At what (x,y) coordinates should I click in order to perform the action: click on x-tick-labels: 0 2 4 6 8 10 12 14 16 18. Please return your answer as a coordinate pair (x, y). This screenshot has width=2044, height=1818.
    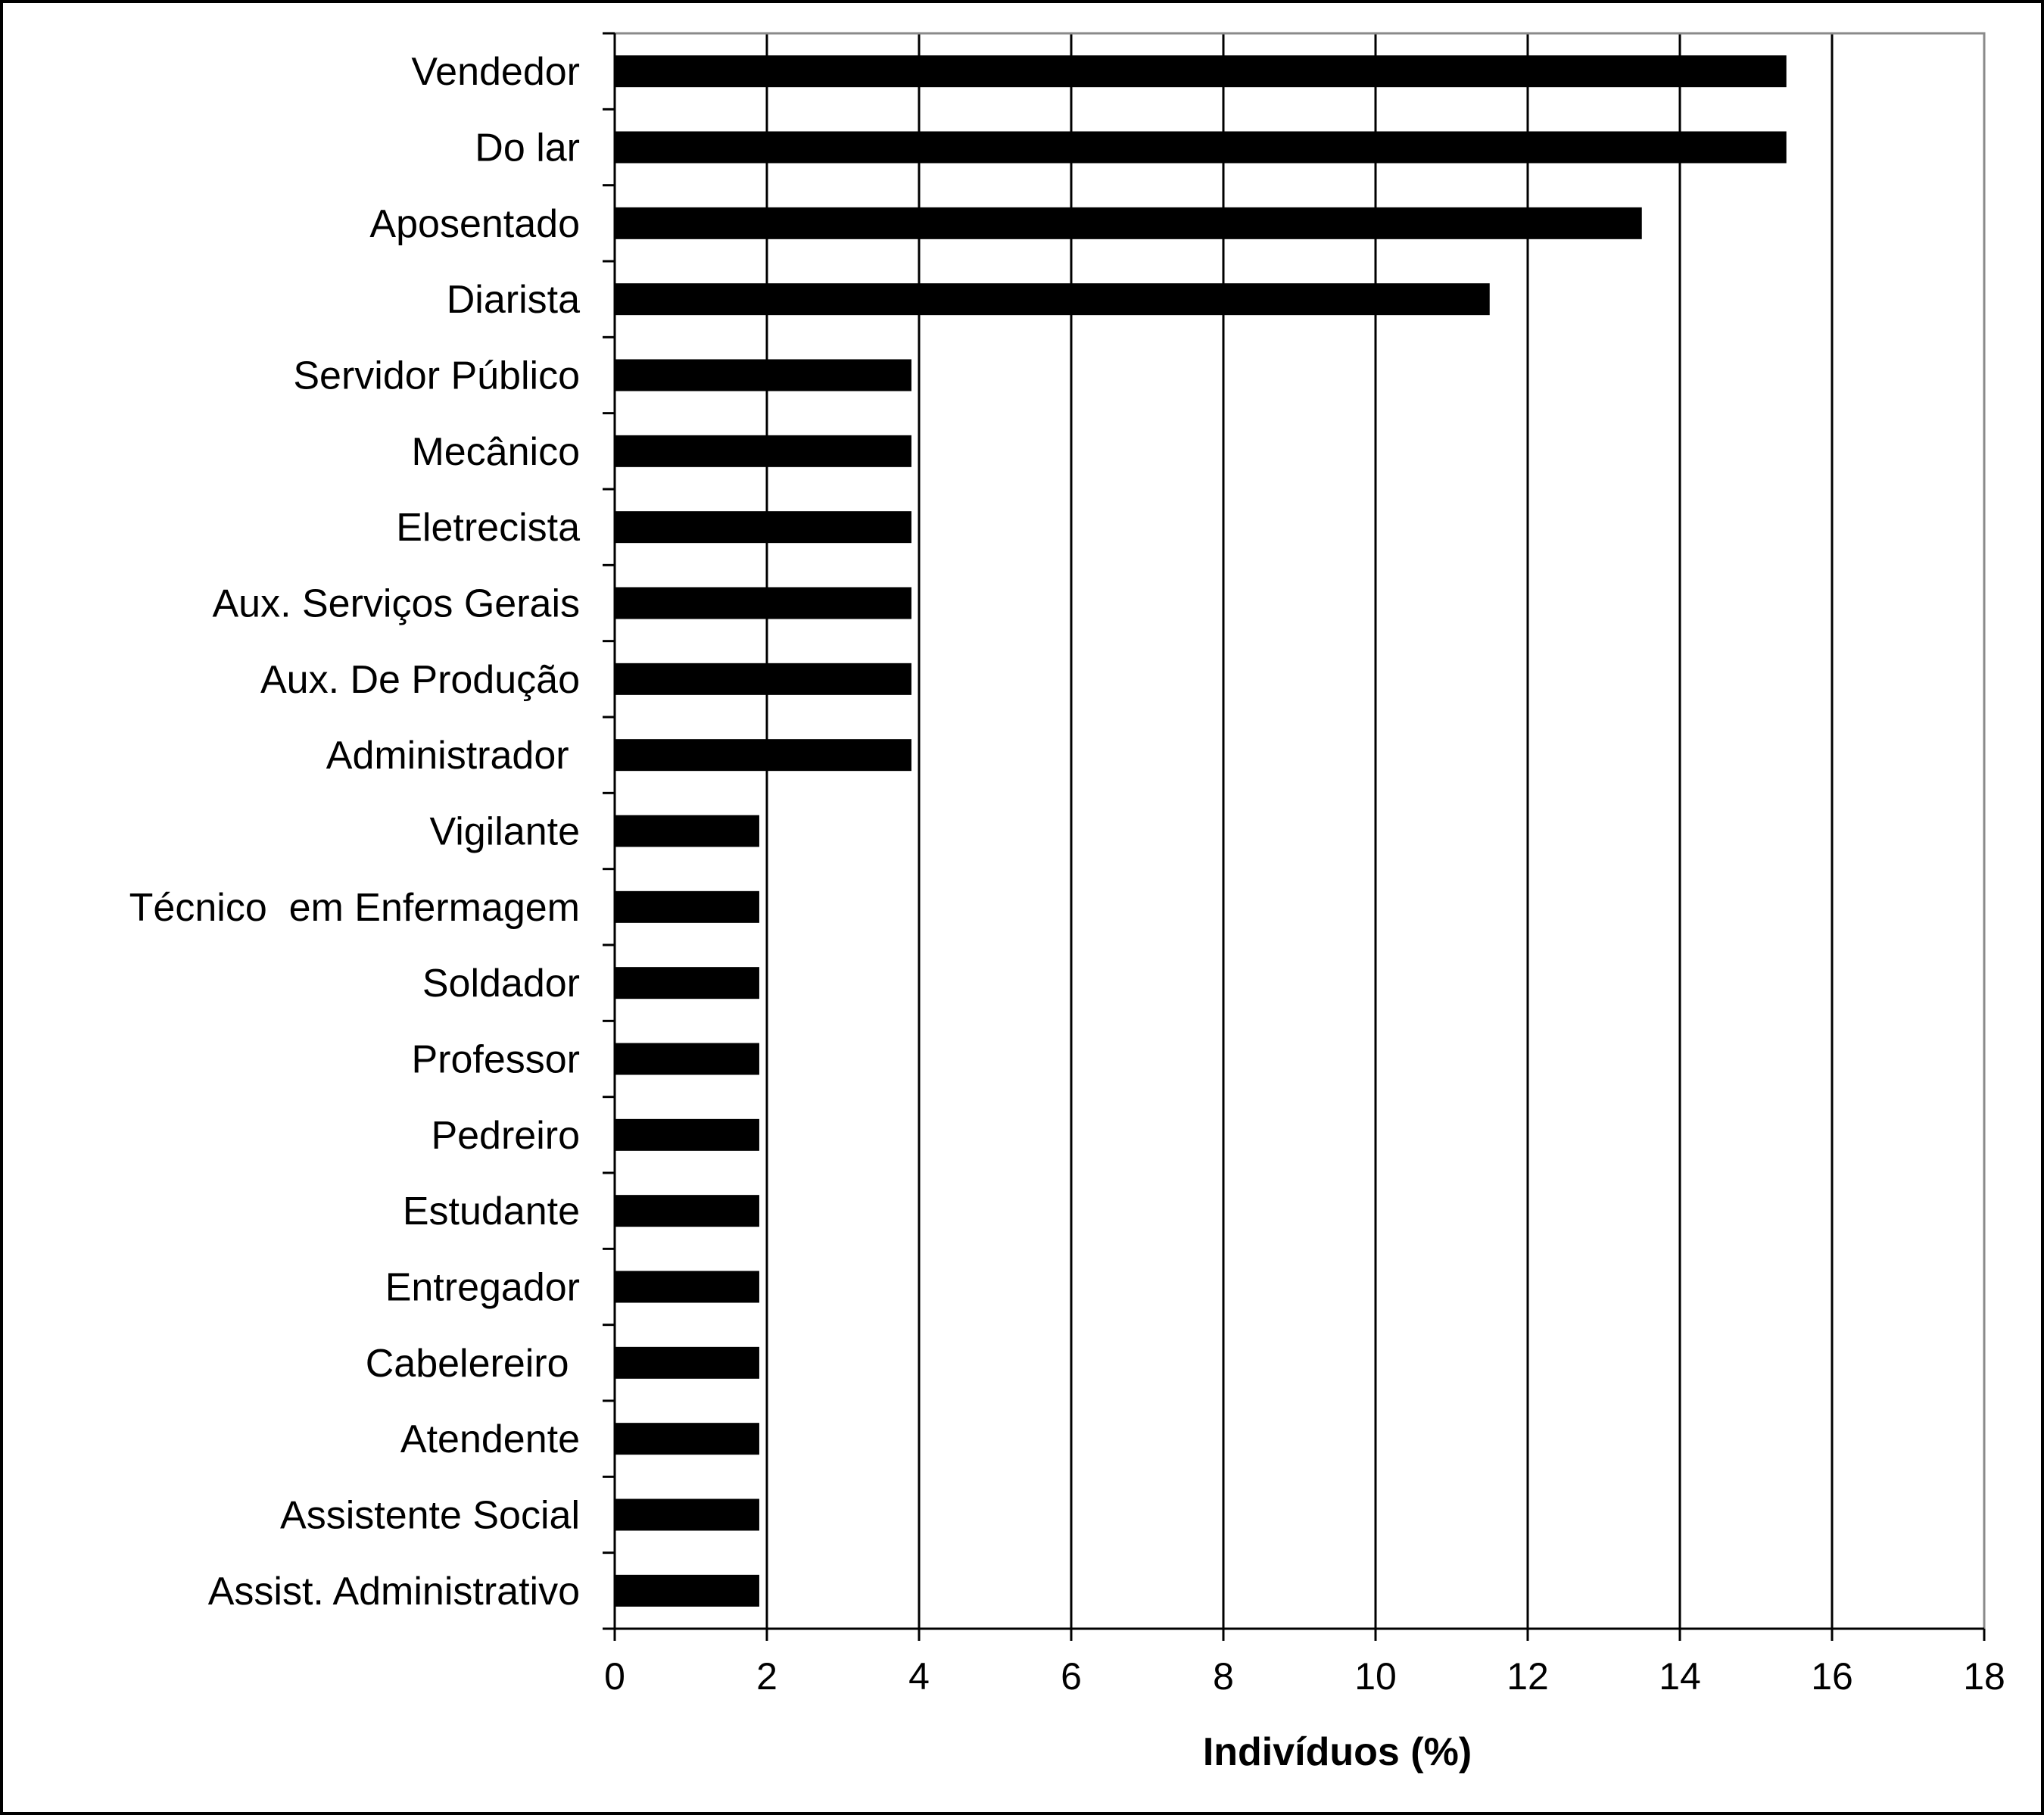
    Looking at the image, I should click on (1304, 1677).